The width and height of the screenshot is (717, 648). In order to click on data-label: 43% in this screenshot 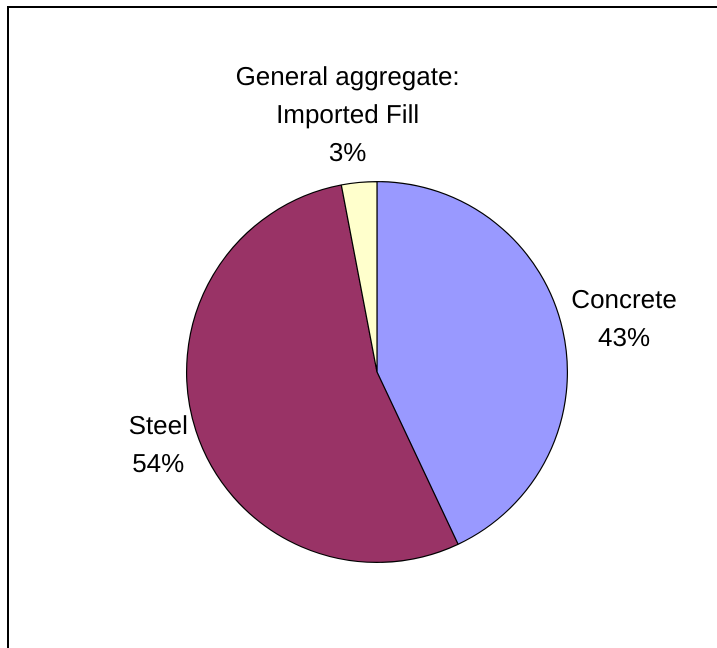, I will do `click(624, 337)`.